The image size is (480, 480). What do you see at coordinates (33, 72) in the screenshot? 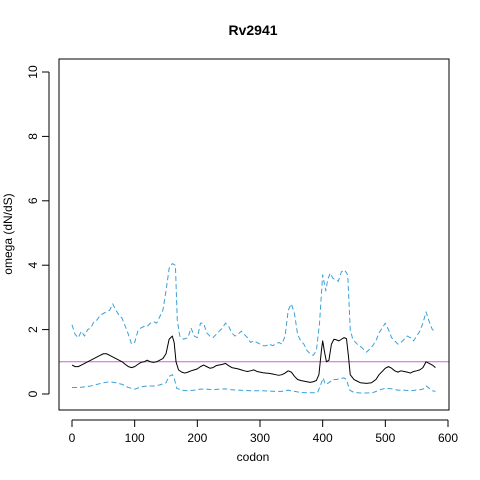
I see `y-tick-label: 10` at bounding box center [33, 72].